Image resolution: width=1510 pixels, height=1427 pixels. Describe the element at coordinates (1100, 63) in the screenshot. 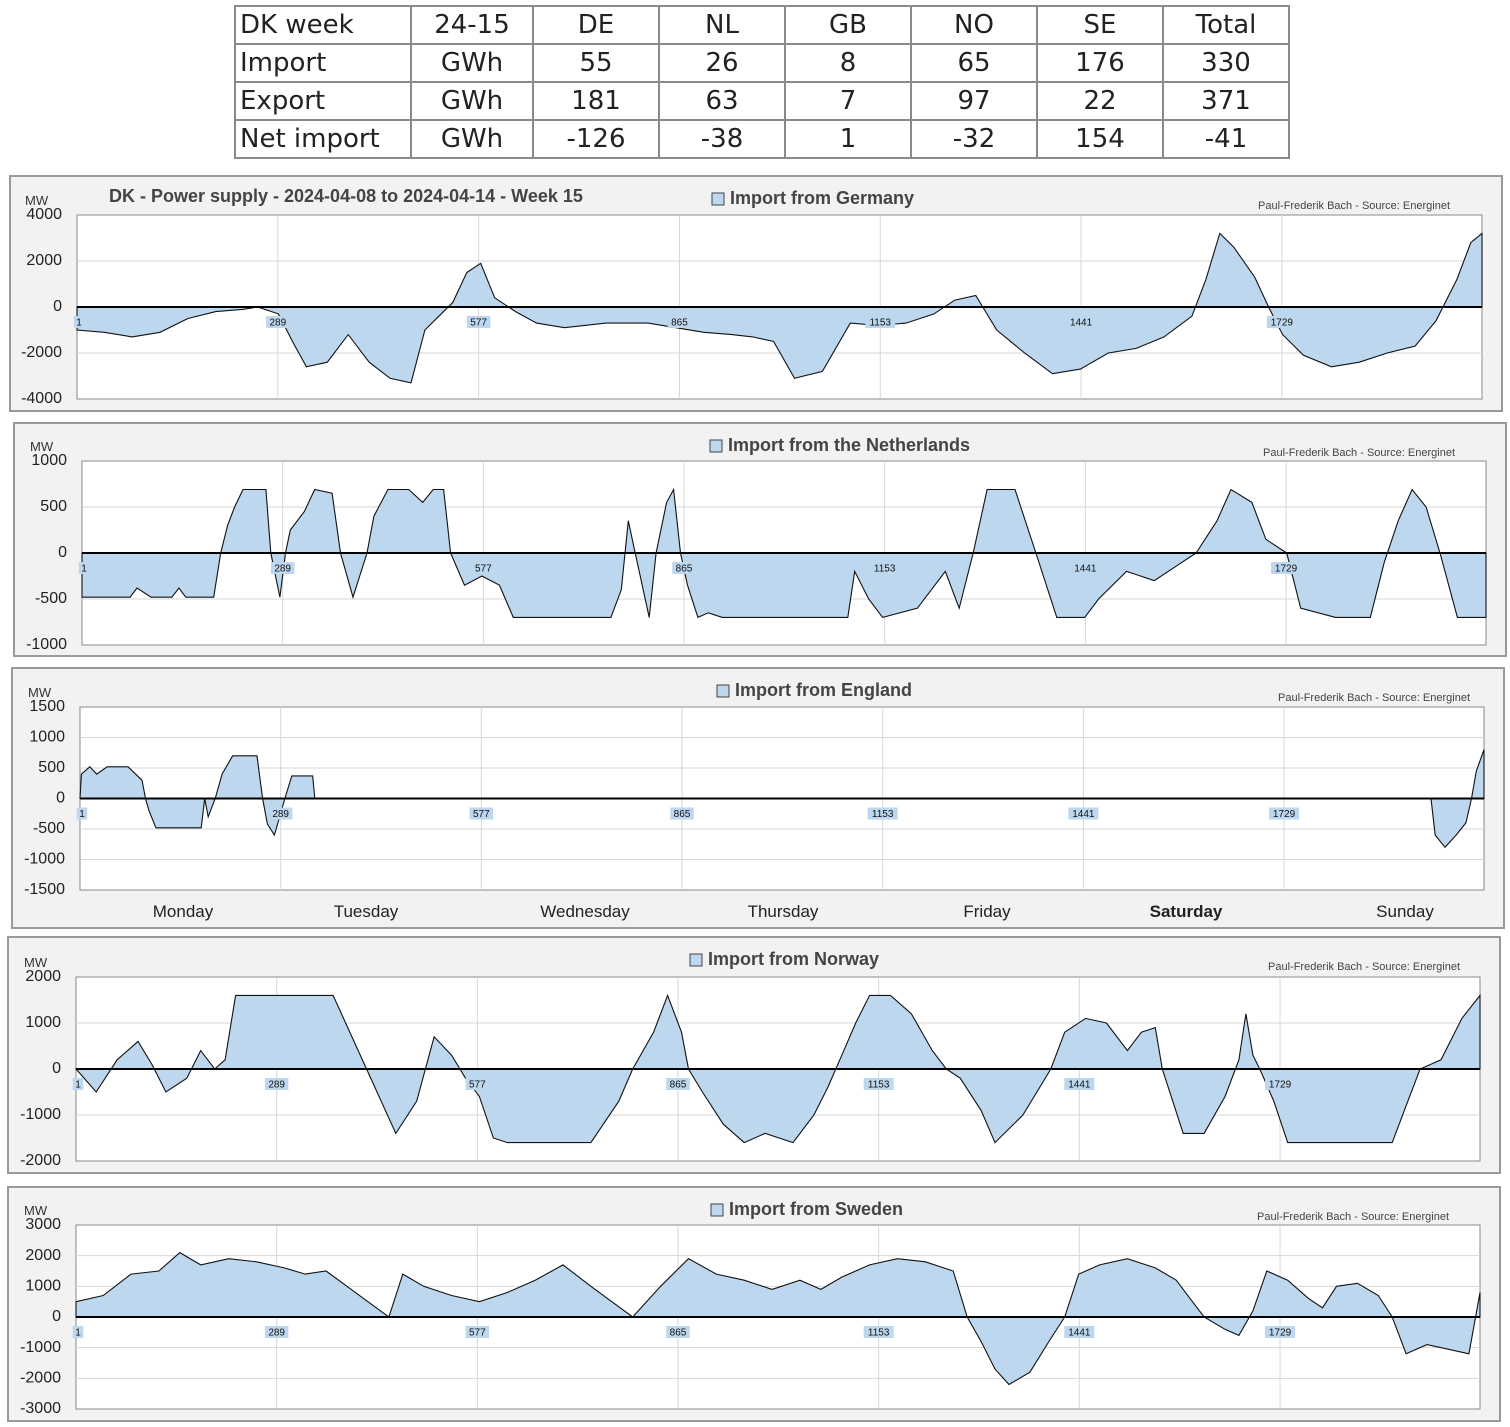

I see `summary-cell: 176` at that location.